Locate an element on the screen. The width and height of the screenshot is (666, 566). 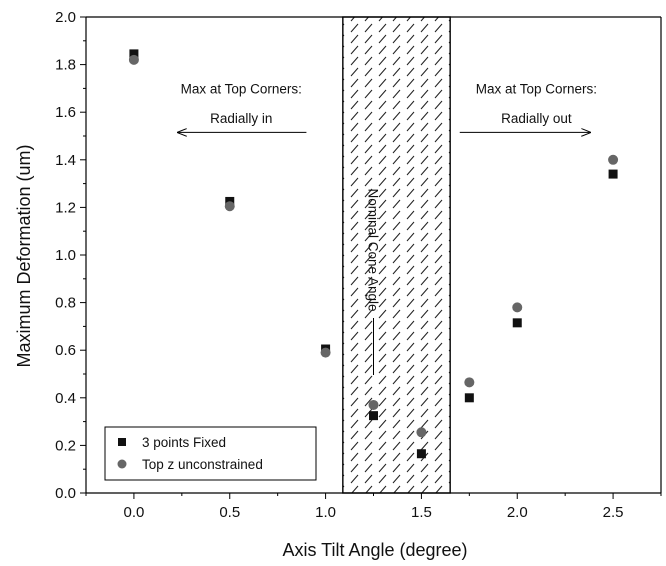
y-tick-label: 0.4 is located at coordinates (65, 398).